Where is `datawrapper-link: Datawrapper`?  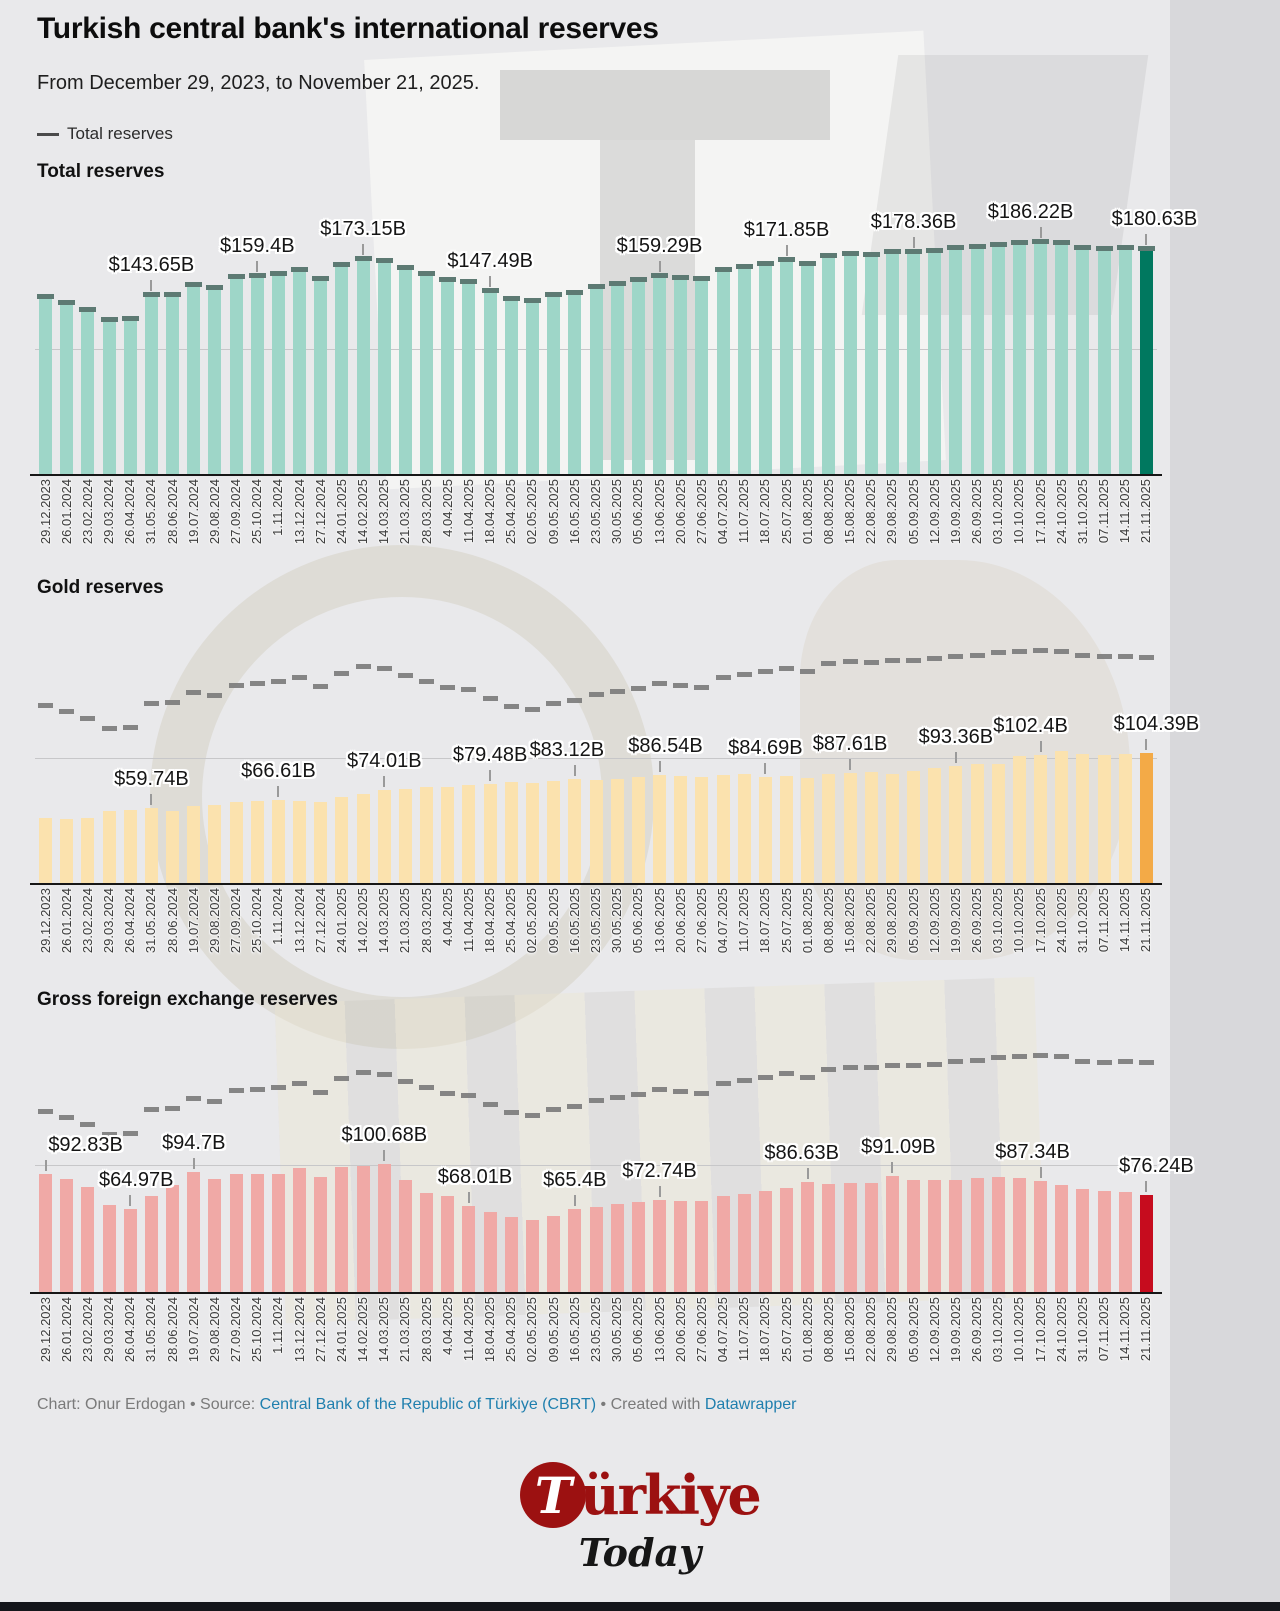 datawrapper-link: Datawrapper is located at coordinates (750, 1404).